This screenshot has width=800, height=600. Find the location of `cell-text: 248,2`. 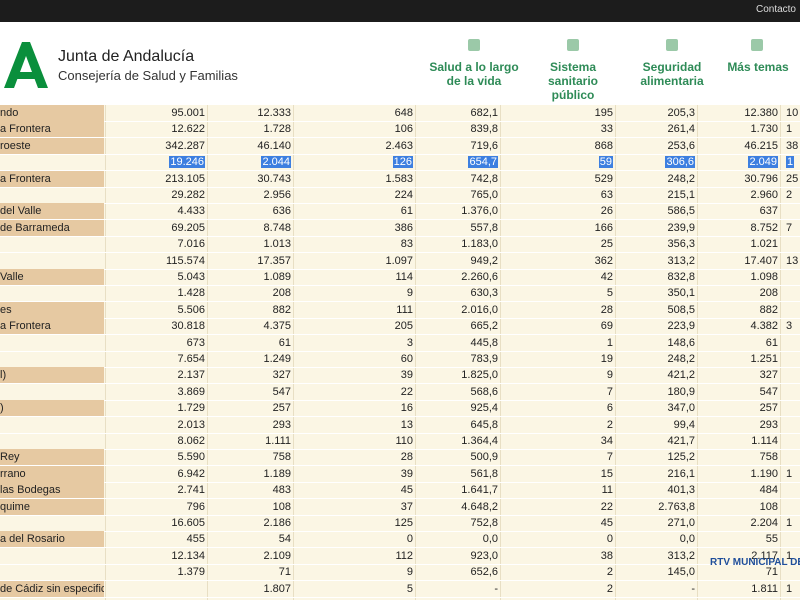

cell-text: 248,2 is located at coordinates (681, 178).